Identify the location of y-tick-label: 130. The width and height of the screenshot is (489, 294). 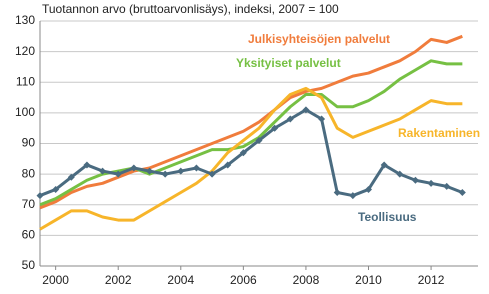
(25, 20).